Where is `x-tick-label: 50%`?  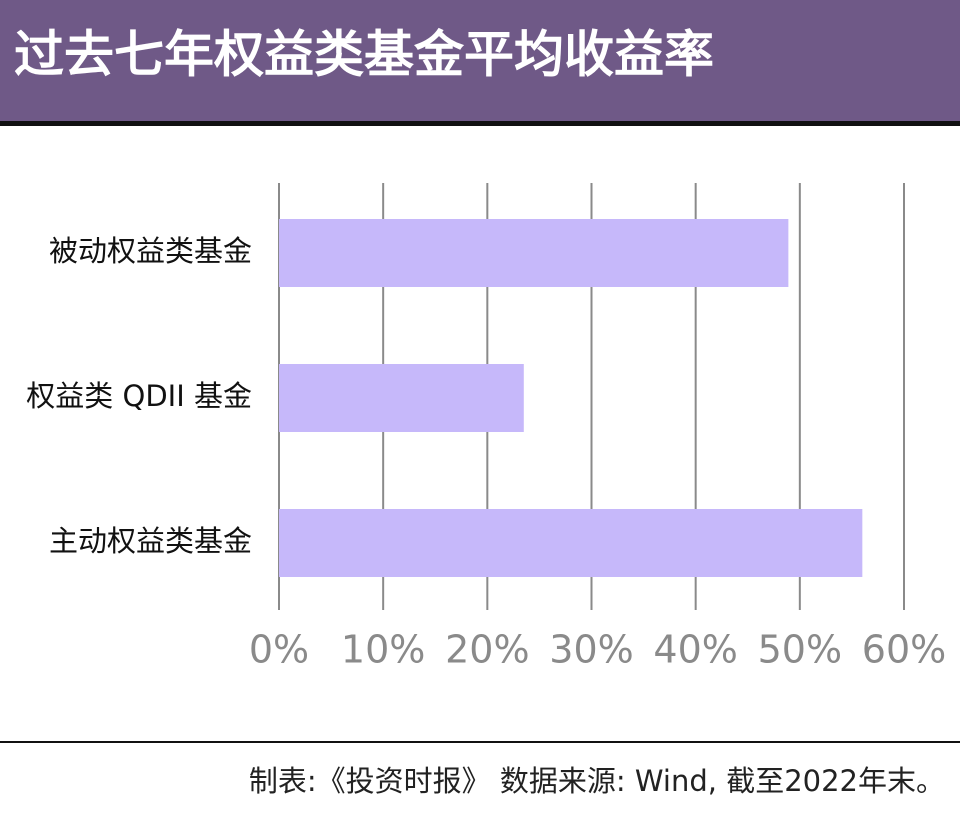
x-tick-label: 50% is located at coordinates (800, 650).